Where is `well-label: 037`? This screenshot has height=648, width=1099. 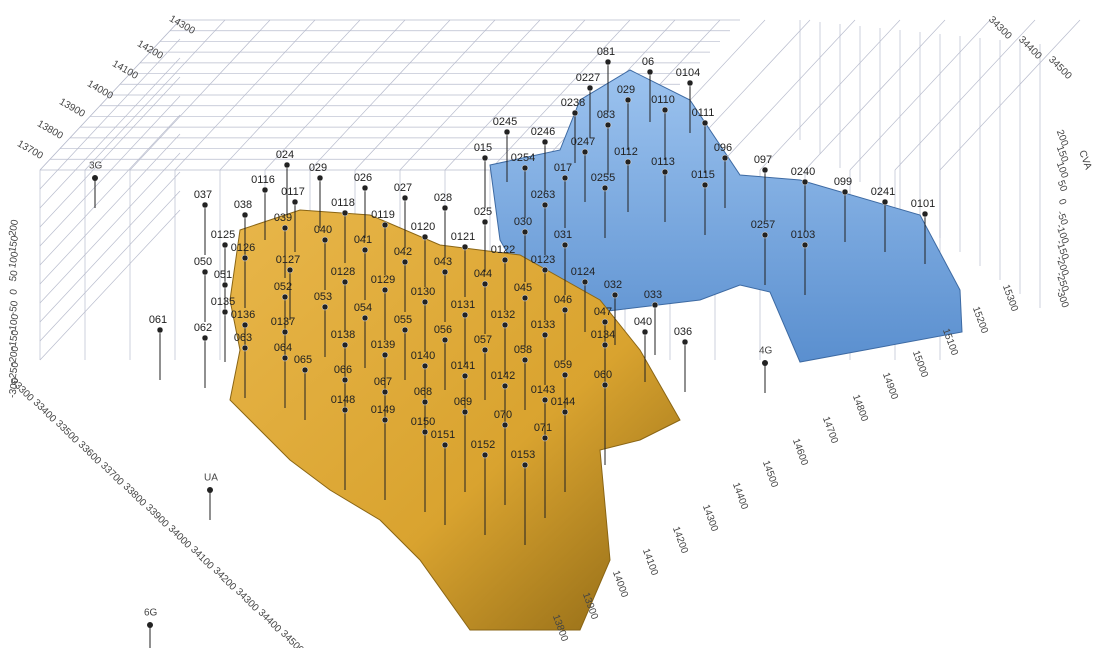
well-label: 037 is located at coordinates (203, 195).